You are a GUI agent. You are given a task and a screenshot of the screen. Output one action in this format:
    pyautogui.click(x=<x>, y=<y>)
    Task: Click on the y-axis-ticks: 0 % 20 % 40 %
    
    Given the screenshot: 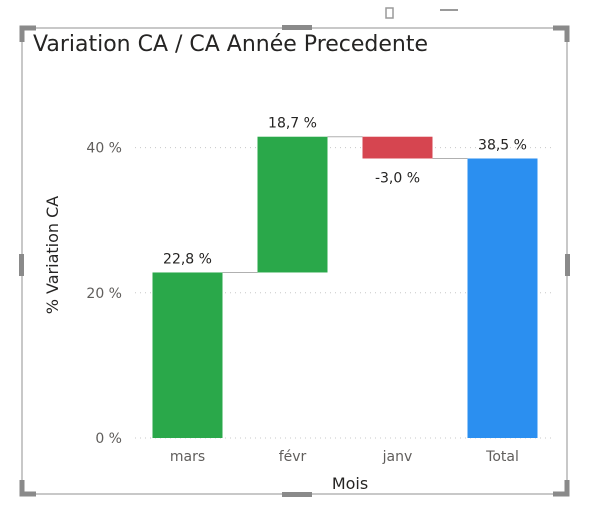 What is the action you would take?
    pyautogui.click(x=104, y=294)
    